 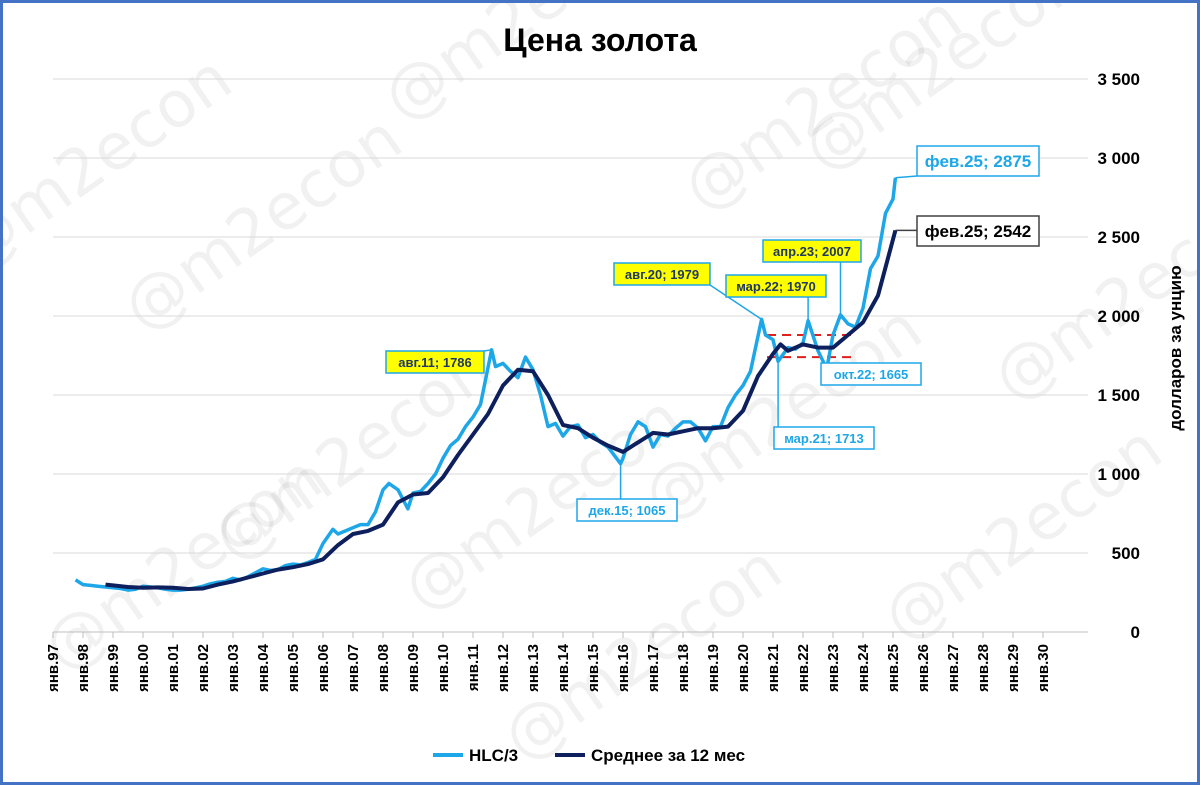 What do you see at coordinates (1118, 158) in the screenshot?
I see `y-tick-label: 3 000` at bounding box center [1118, 158].